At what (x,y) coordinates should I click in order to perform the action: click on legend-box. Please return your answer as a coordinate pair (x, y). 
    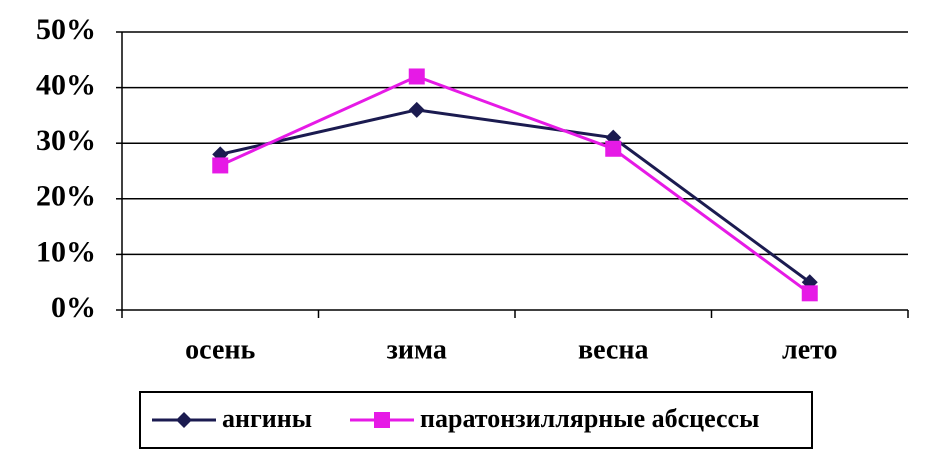
    Looking at the image, I should click on (476, 420).